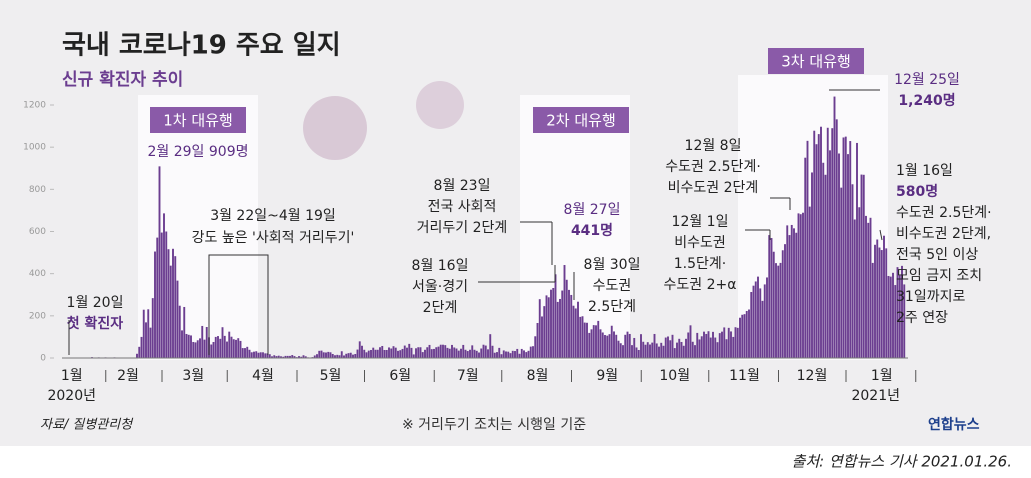 The height and width of the screenshot is (478, 1031). What do you see at coordinates (462, 228) in the screenshot?
I see `annotation: 거리두기 2단계` at bounding box center [462, 228].